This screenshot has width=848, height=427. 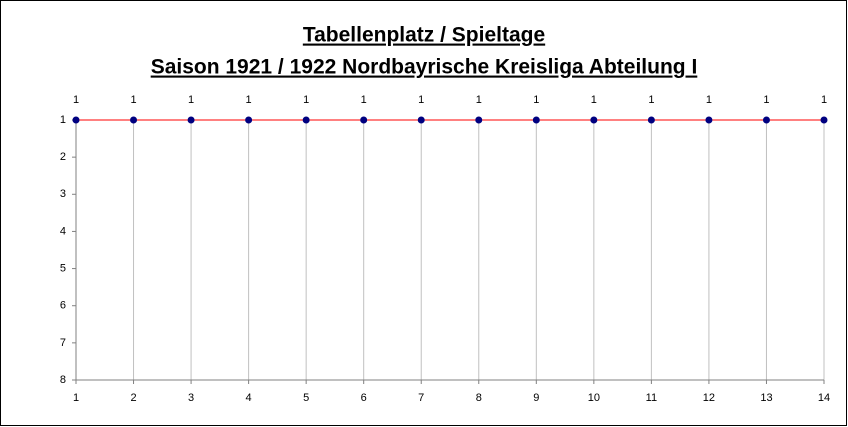 What do you see at coordinates (76, 398) in the screenshot?
I see `x-tick-label: 1` at bounding box center [76, 398].